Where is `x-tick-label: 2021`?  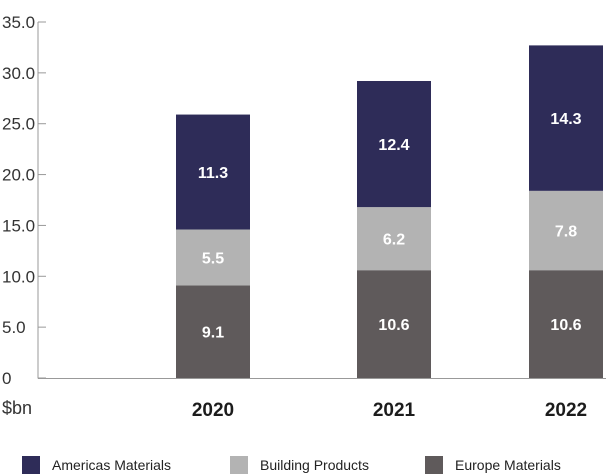 x-tick-label: 2021 is located at coordinates (394, 410).